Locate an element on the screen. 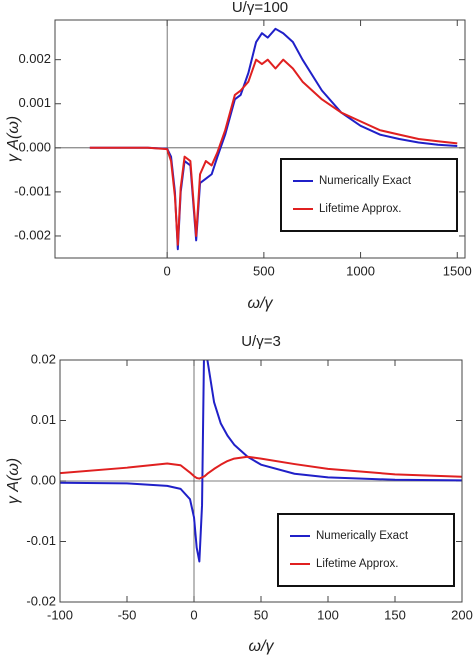 The image size is (474, 661). x-tick-label: 50 is located at coordinates (261, 614).